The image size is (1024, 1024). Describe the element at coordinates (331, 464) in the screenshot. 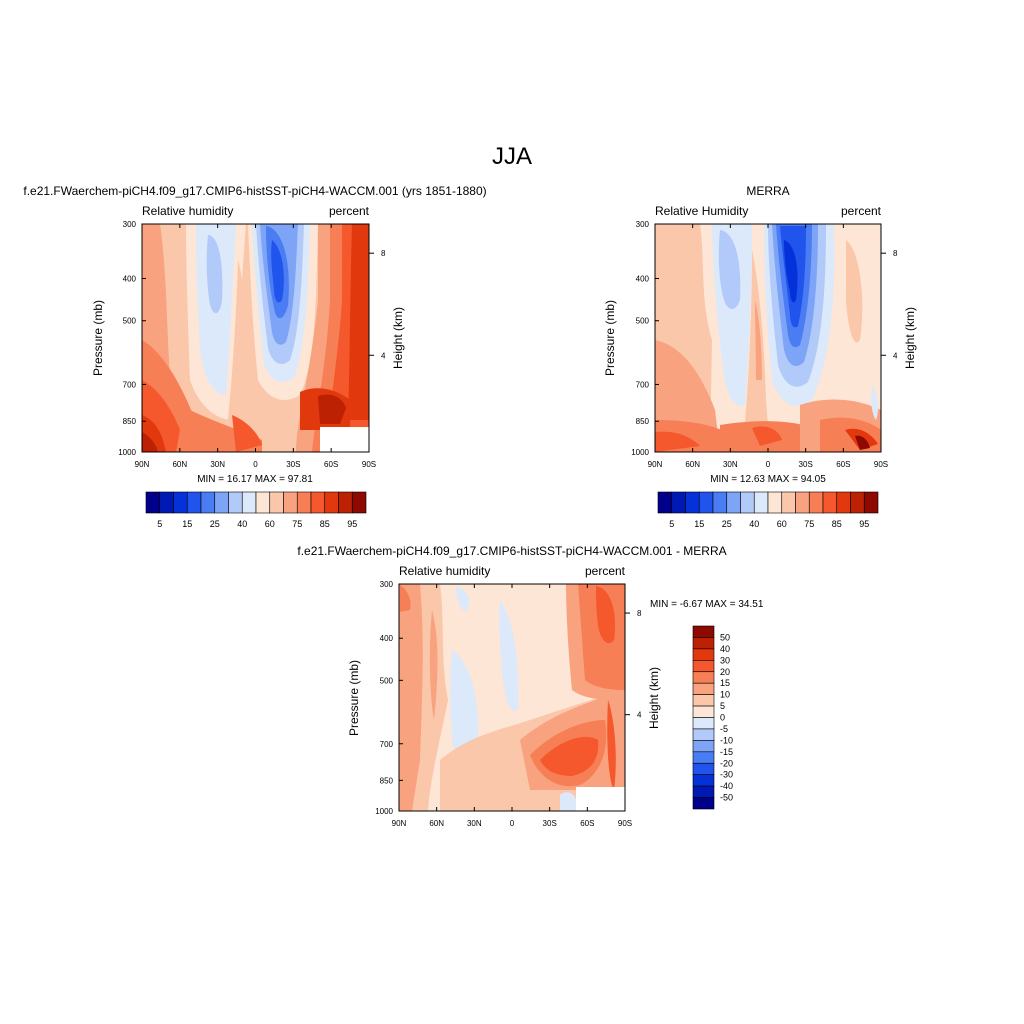

I see `x-tick-label: 60S` at that location.